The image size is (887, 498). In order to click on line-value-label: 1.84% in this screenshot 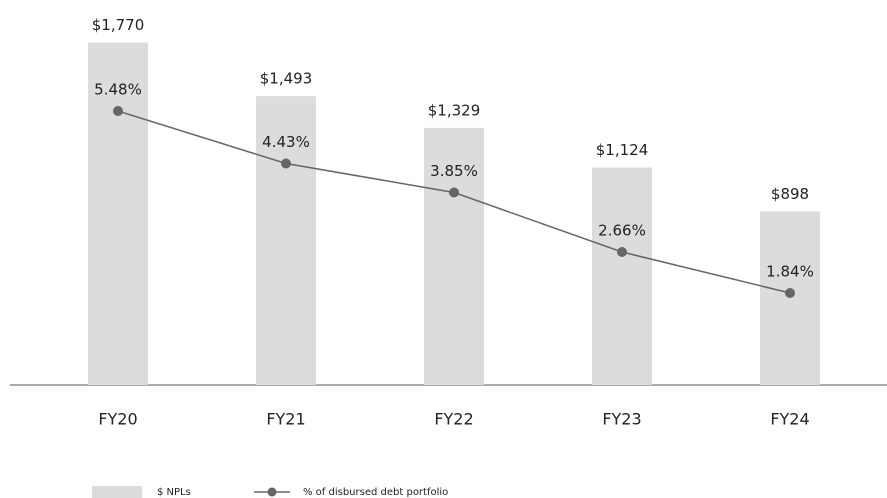, I will do `click(790, 272)`.